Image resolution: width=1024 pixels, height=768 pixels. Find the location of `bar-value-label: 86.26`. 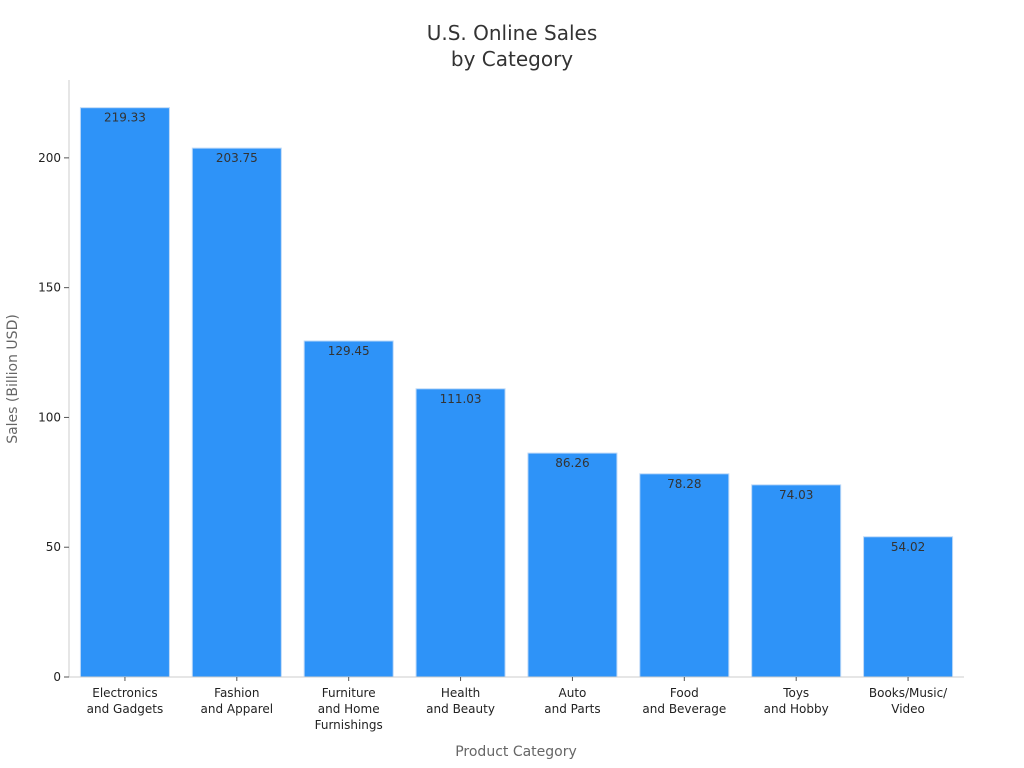

bar-value-label: 86.26 is located at coordinates (572, 463).